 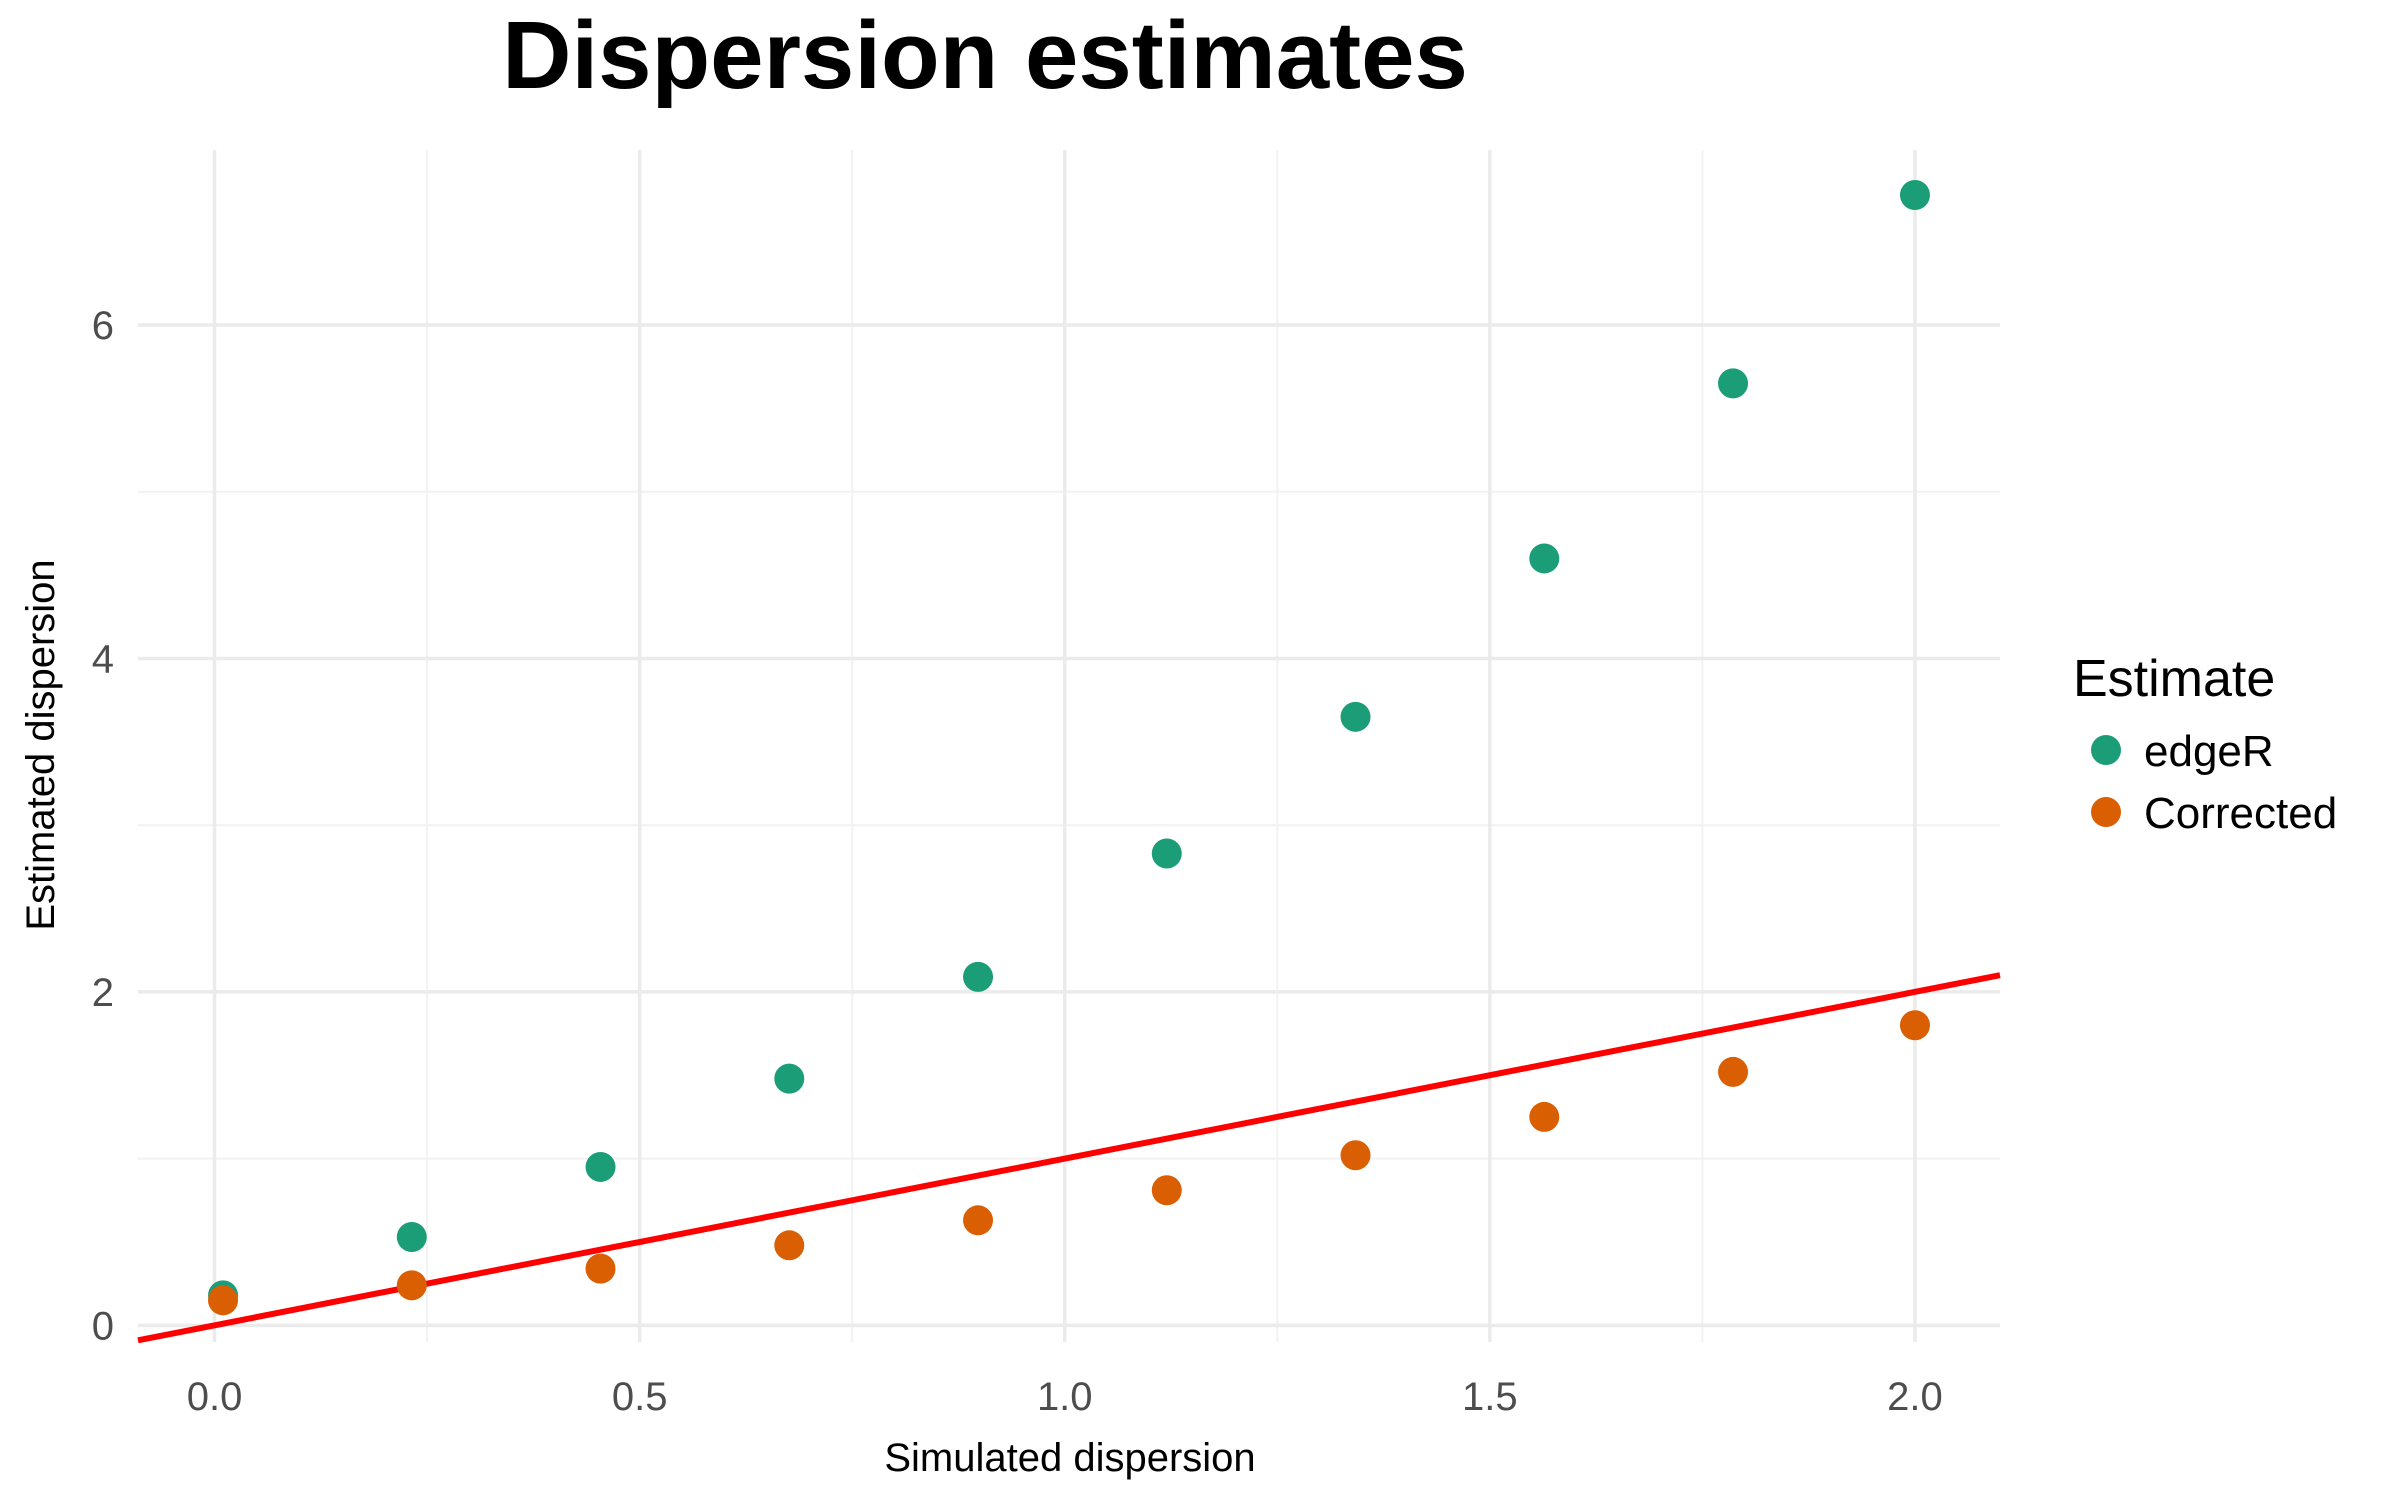 I want to click on y-tick-label: 0, so click(x=103, y=1326).